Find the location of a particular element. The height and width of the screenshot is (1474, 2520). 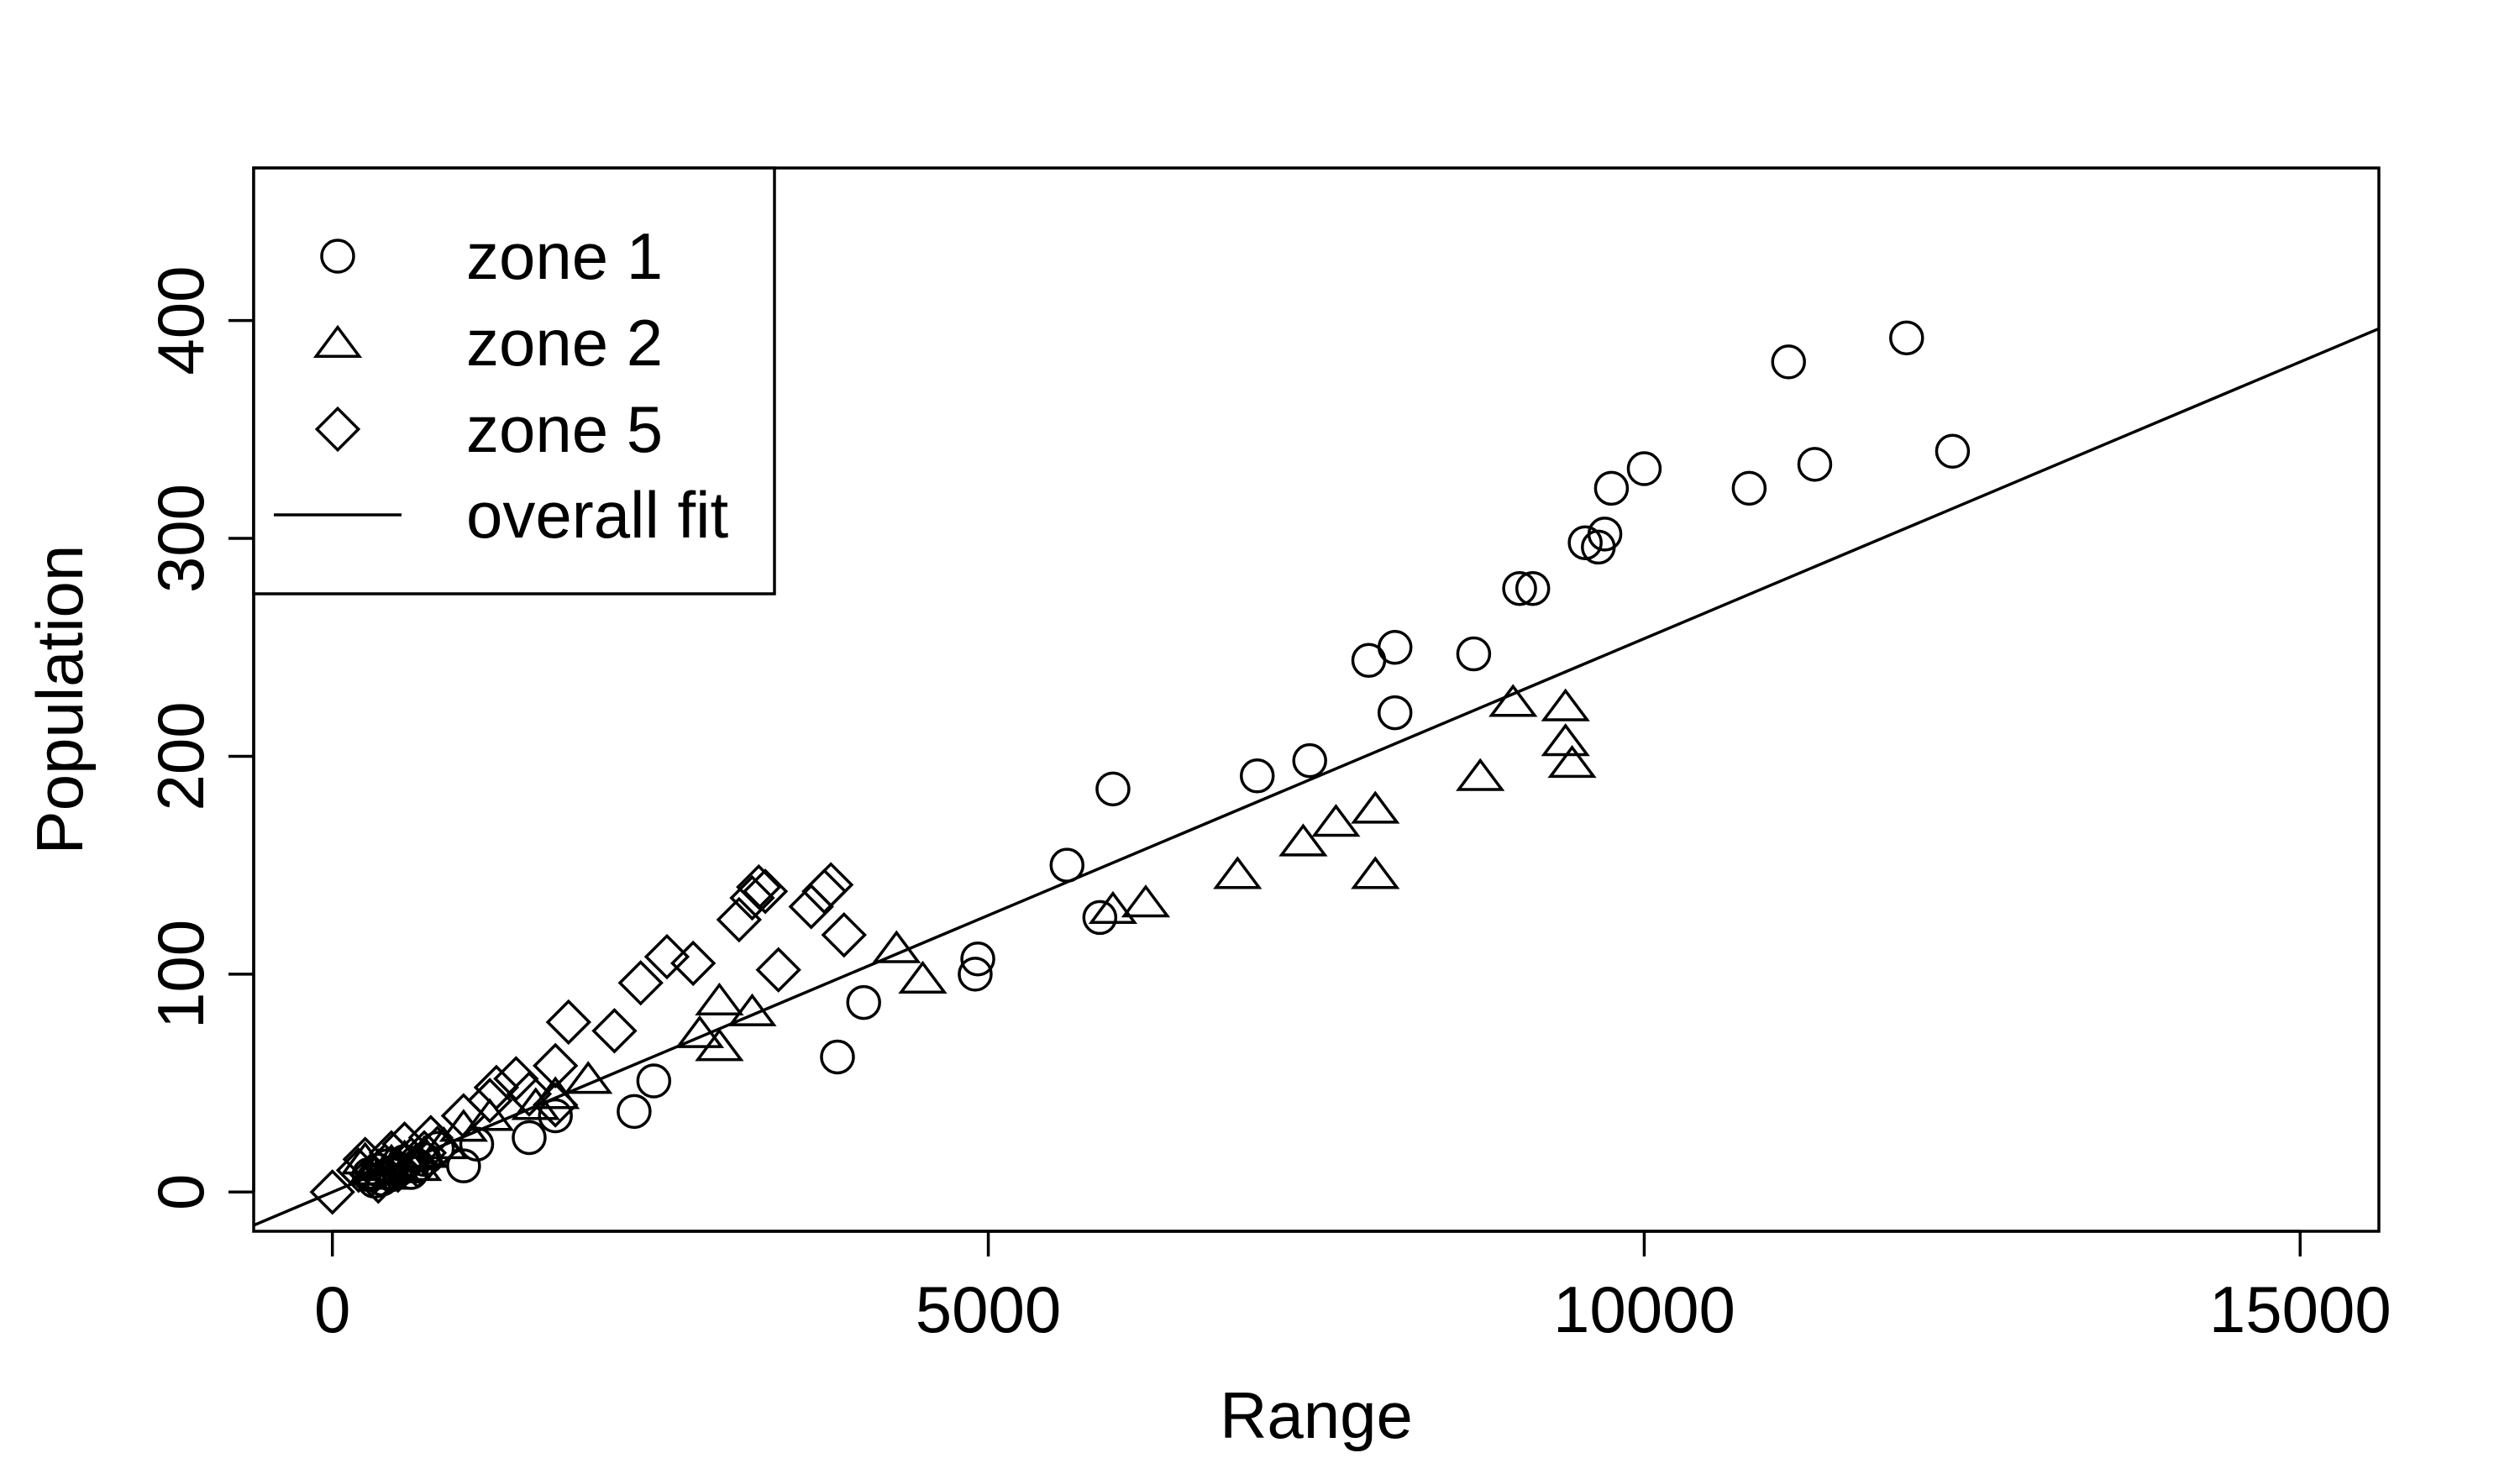

y-tick-label: 100 is located at coordinates (181, 975).